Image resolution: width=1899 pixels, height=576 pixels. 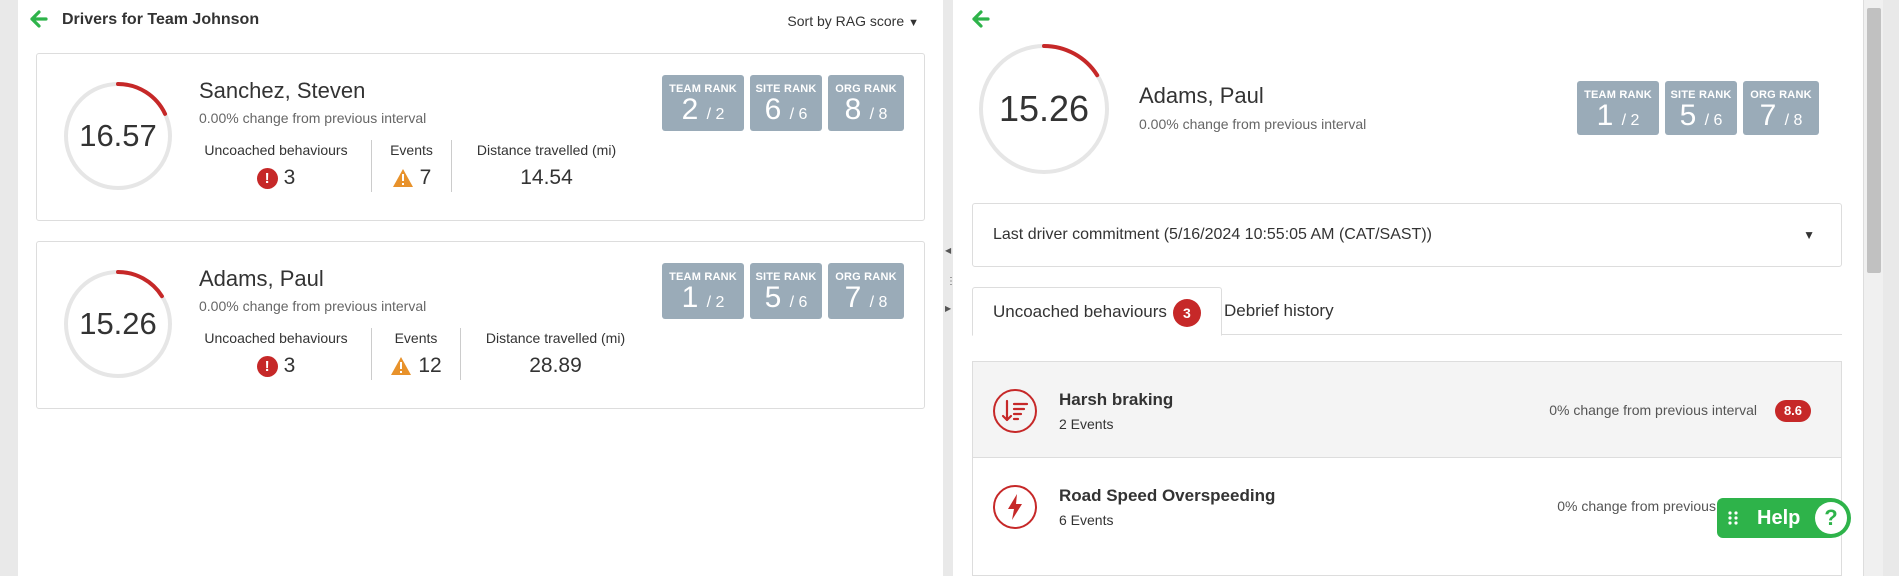 I want to click on braking-icon, so click(x=1015, y=411).